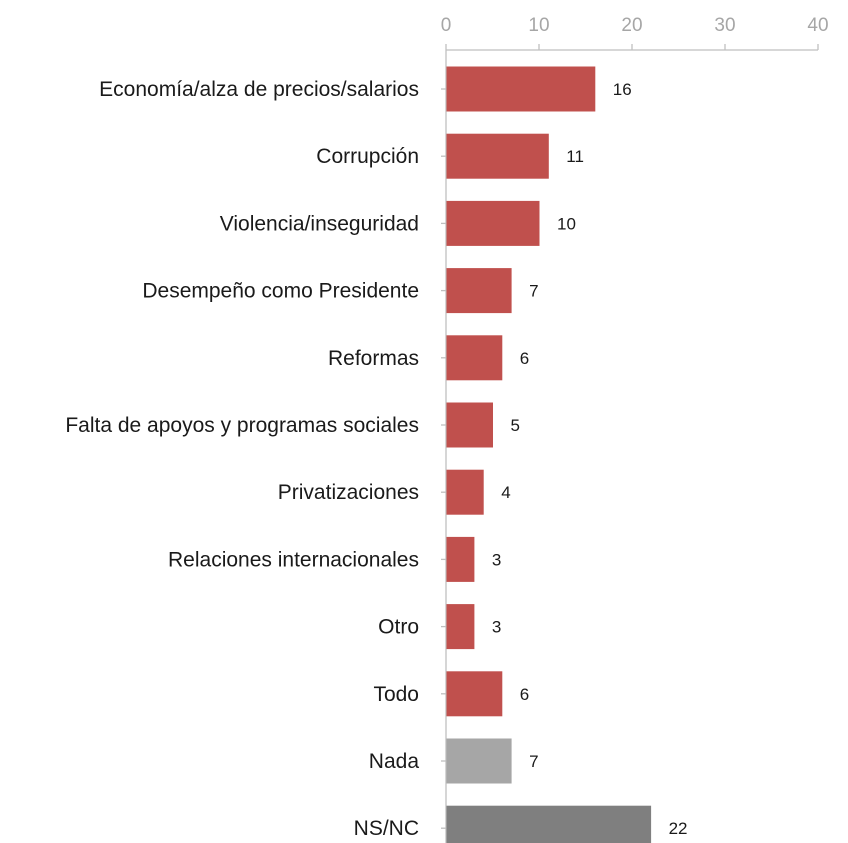 The height and width of the screenshot is (843, 848). Describe the element at coordinates (373, 358) in the screenshot. I see `category-label: Reformas` at that location.